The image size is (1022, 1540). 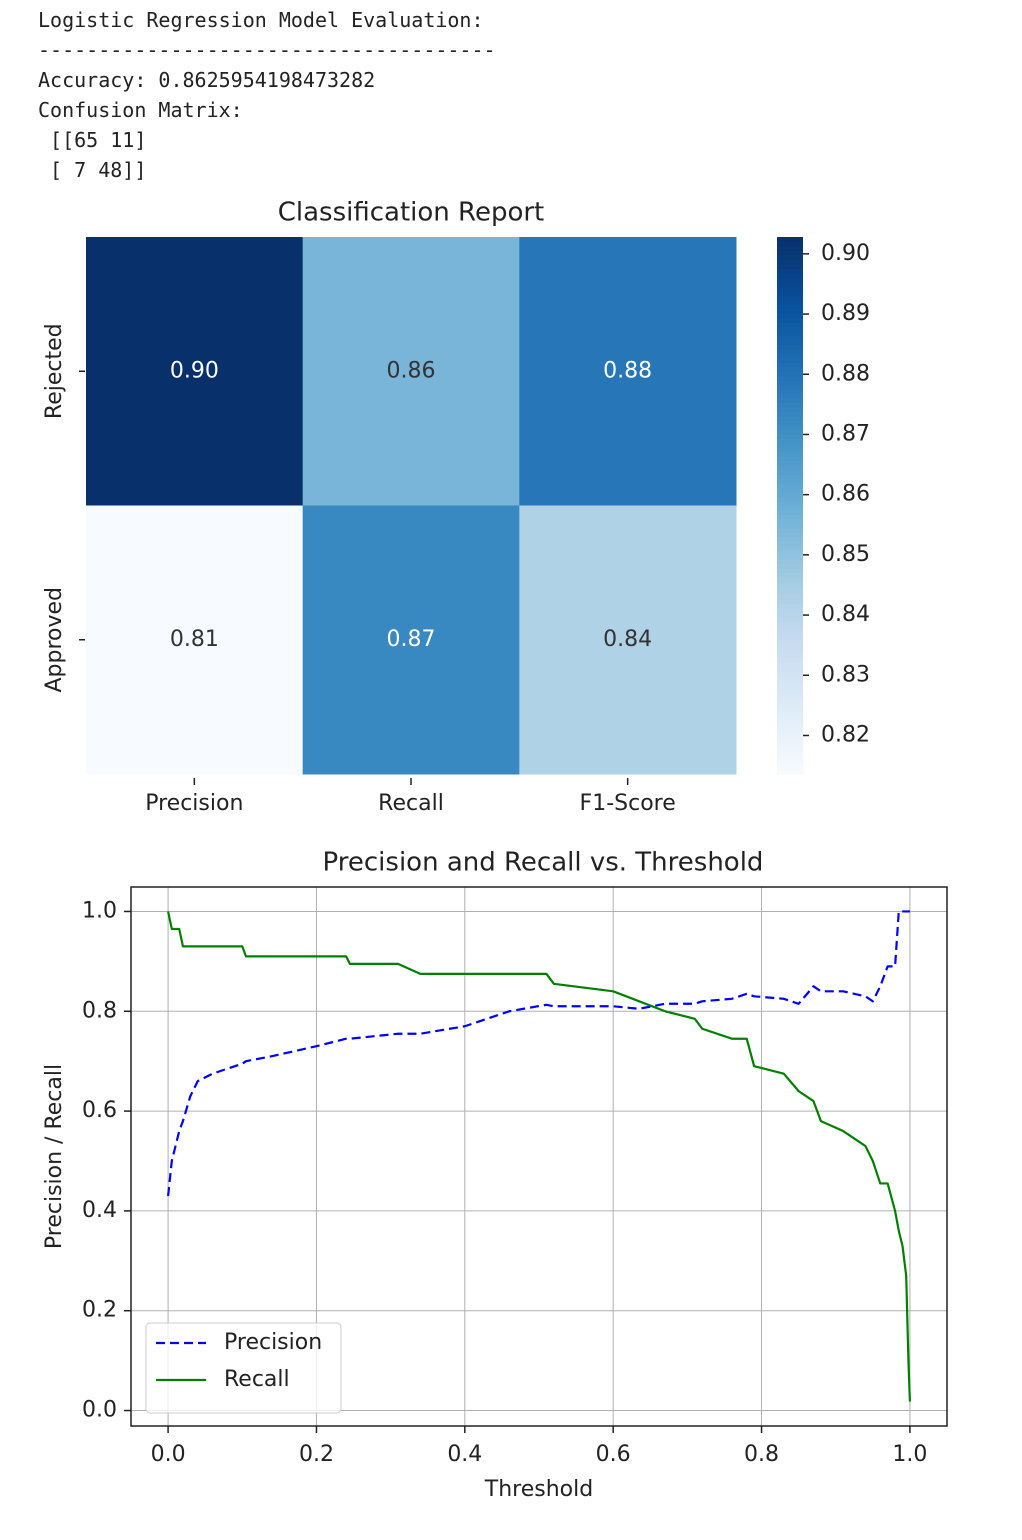 What do you see at coordinates (761, 1454) in the screenshot?
I see `x-tick-label: 0.8` at bounding box center [761, 1454].